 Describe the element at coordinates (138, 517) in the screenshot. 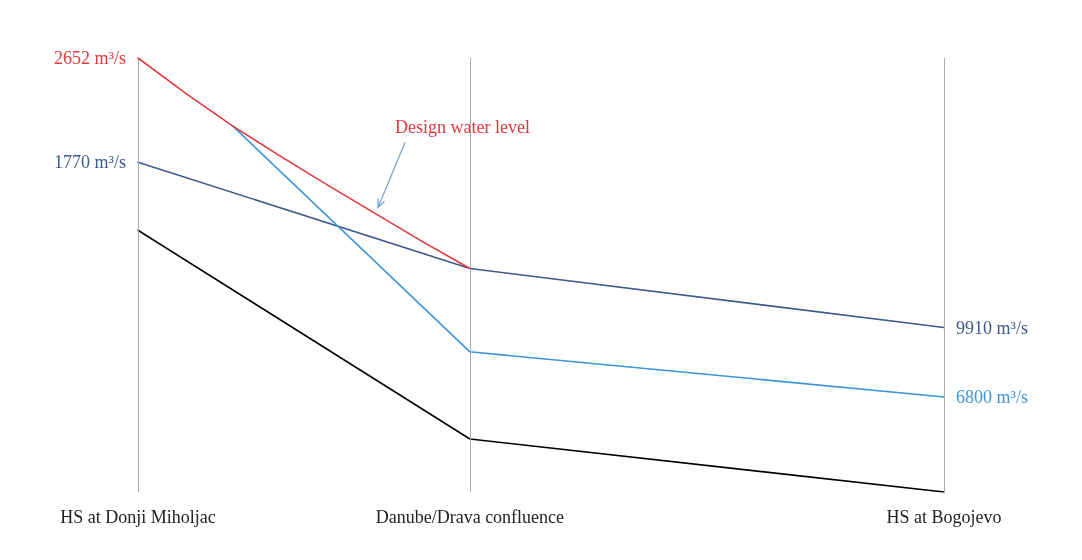

I see `x-tick-label: HS at Donji Miholjac` at that location.